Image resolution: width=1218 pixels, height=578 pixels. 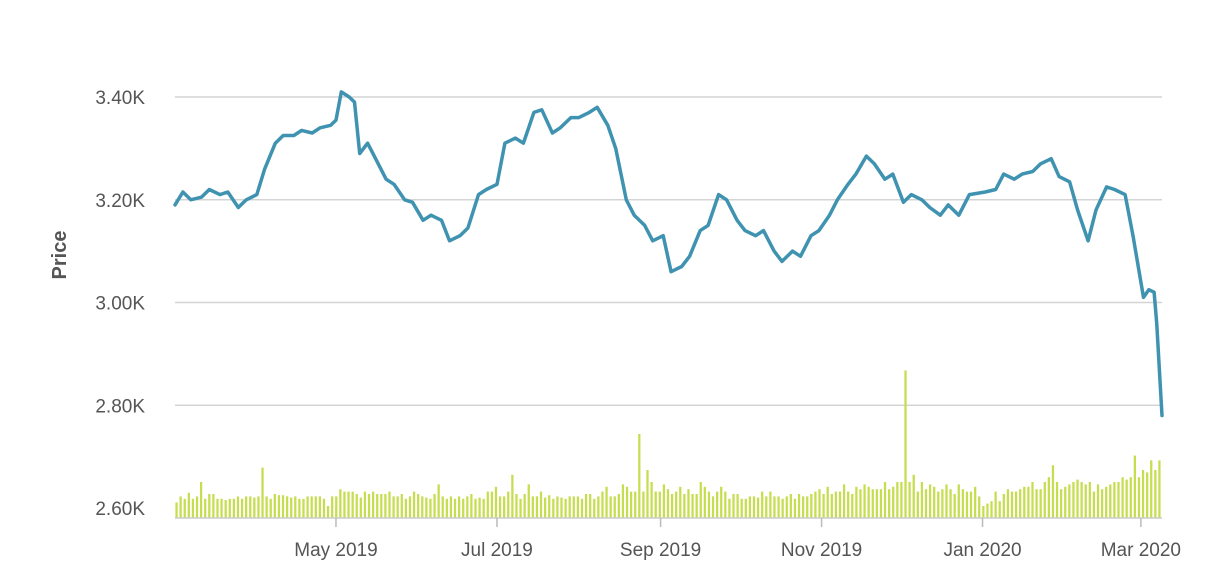 I want to click on y-tick-label: 2.60K, so click(x=120, y=509).